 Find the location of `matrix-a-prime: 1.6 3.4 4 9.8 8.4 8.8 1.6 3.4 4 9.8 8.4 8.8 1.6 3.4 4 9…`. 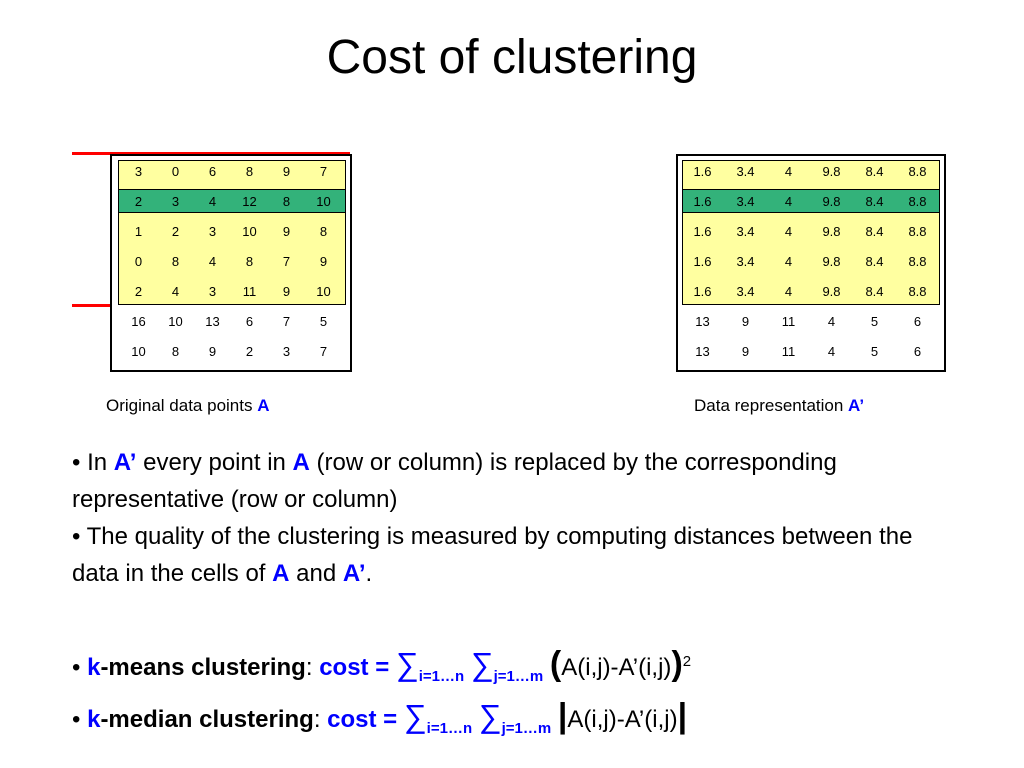

matrix-a-prime: 1.6 3.4 4 9.8 8.4 8.8 1.6 3.4 4 9.8 8.4 8.8 1.6 3.4 4 9… is located at coordinates (811, 263).